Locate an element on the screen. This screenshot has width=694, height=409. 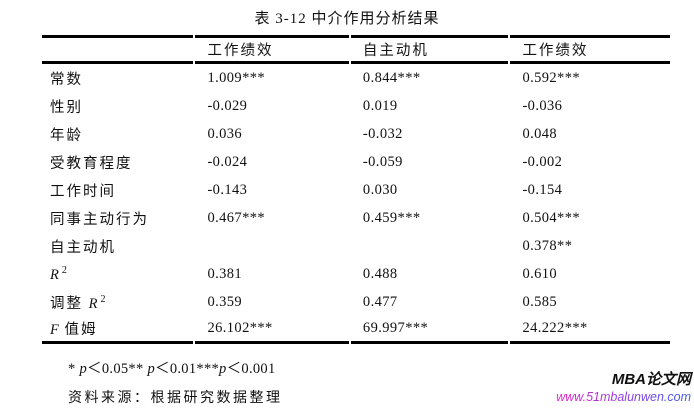
table-row: 年龄 0.036 -0.032 0.048 is located at coordinates (356, 134).